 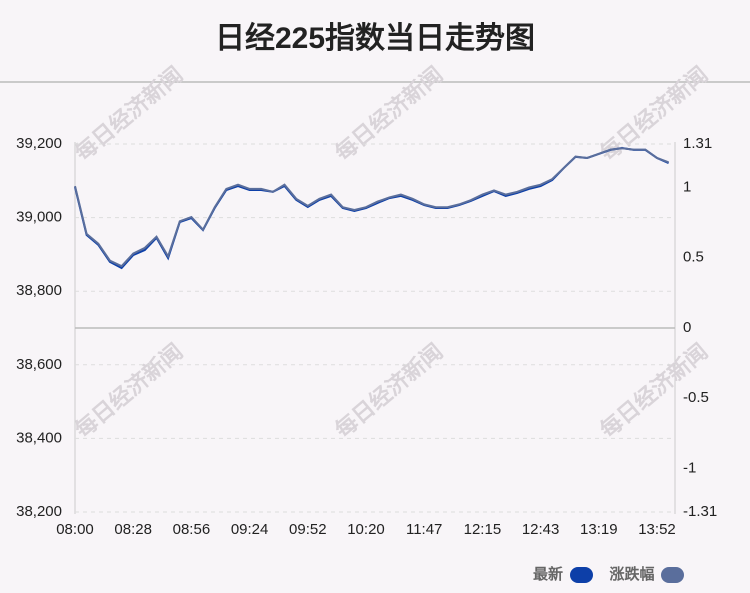 I want to click on chart-title: 日经225指数当日走势图, so click(x=375, y=38).